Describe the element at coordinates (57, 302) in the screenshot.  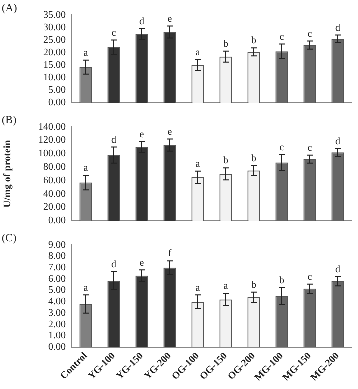
I see `y-tick-label: 4.00` at that location.